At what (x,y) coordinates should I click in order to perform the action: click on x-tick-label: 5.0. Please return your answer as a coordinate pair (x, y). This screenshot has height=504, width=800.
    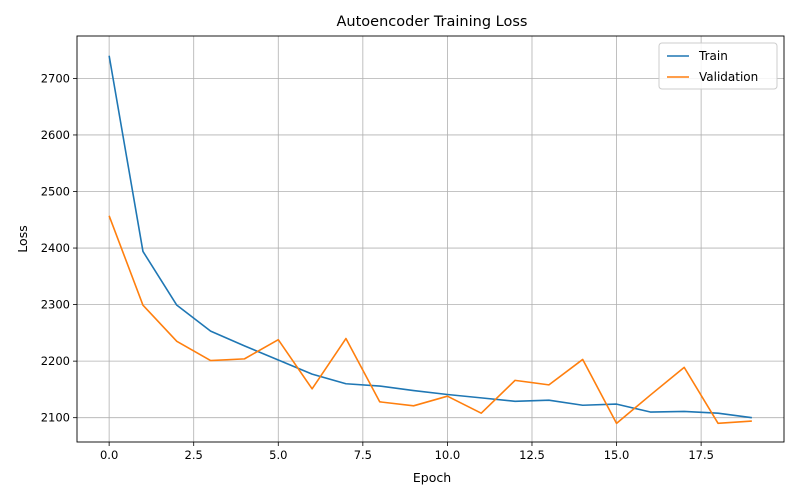
    Looking at the image, I should click on (278, 455).